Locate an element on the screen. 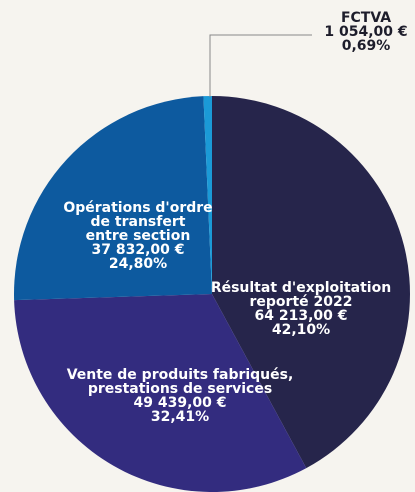 The image size is (415, 492). amount-label: 64 213,00 € is located at coordinates (301, 316).